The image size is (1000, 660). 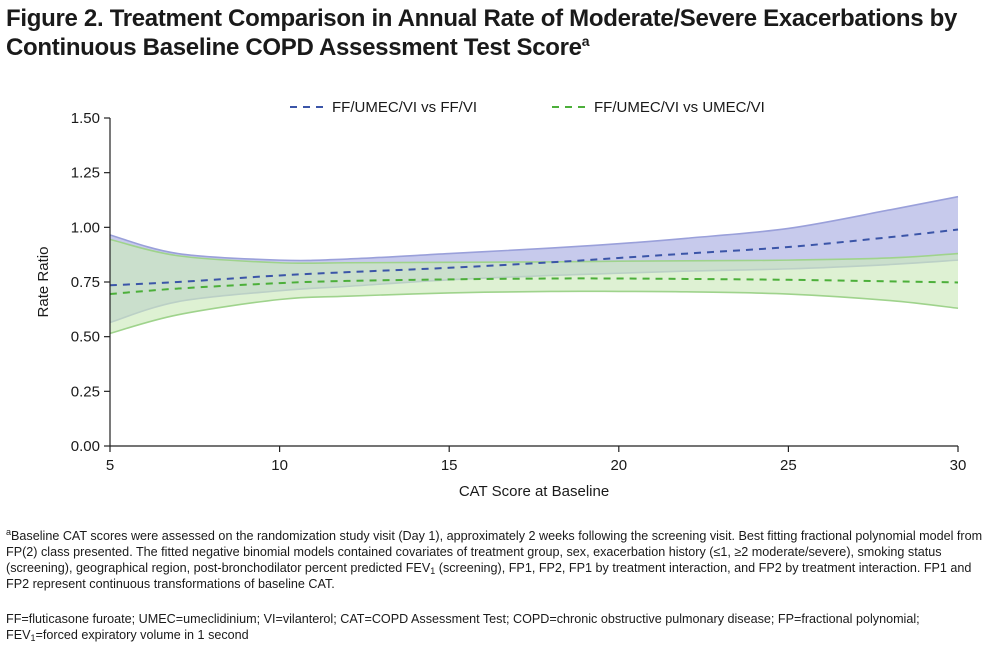 I want to click on legend: FF/UMEC/VI vs FF/VI FF/UMEC/VI vs UMEC/VI, so click(x=527, y=107).